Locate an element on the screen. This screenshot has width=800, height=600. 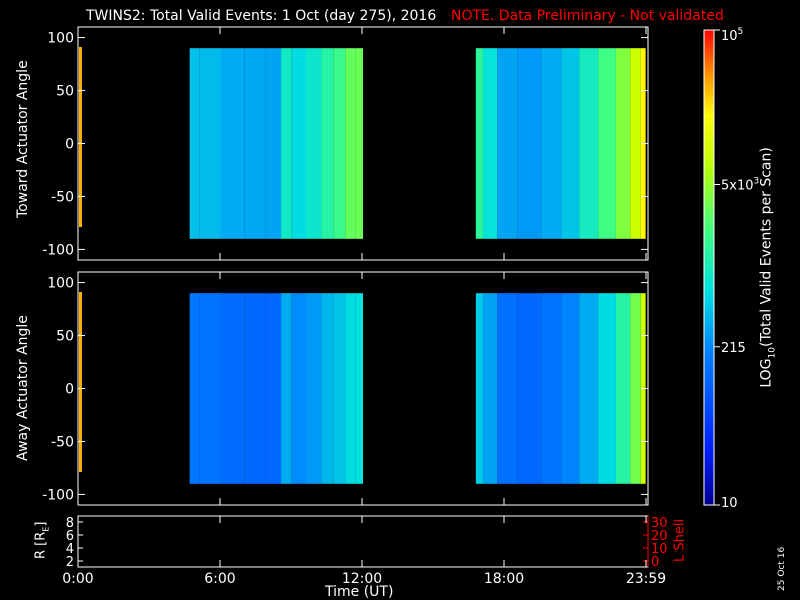
x-tick-label: 0:00 is located at coordinates (77, 579).